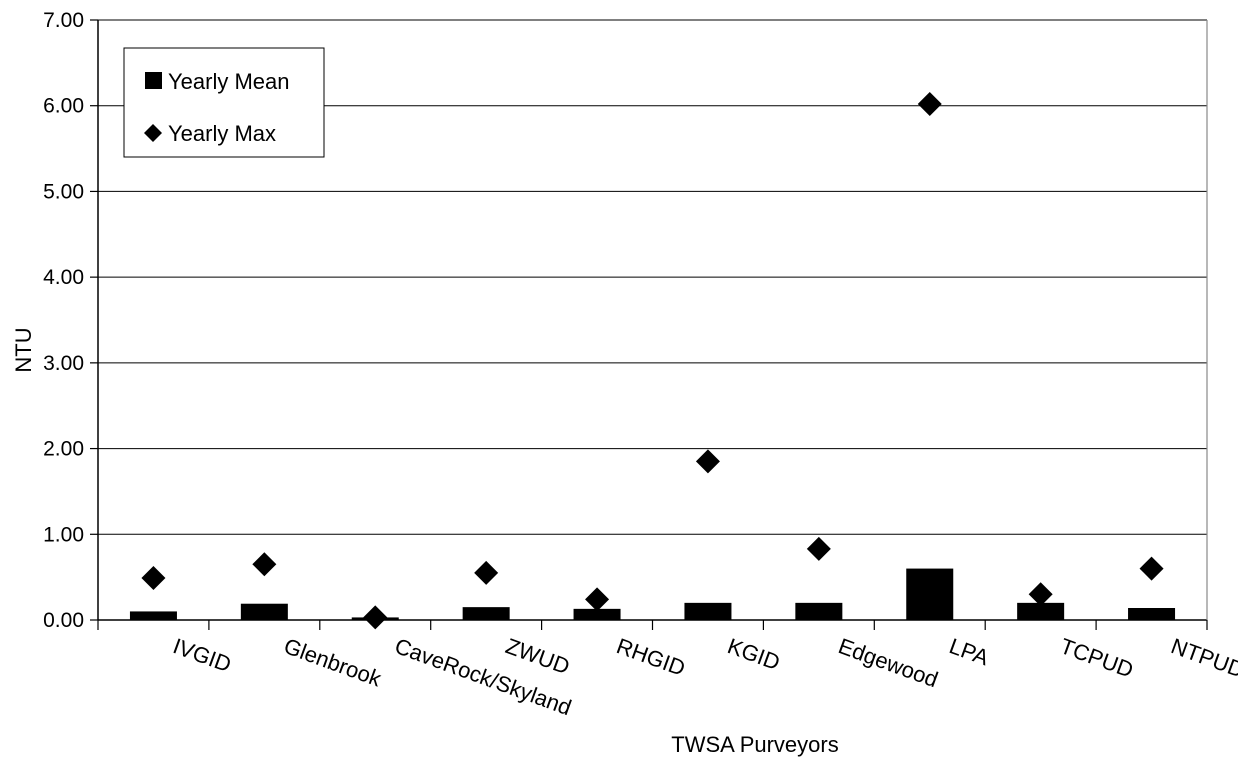 The height and width of the screenshot is (759, 1238). What do you see at coordinates (63, 277) in the screenshot?
I see `y-tick-label: 4.00` at bounding box center [63, 277].